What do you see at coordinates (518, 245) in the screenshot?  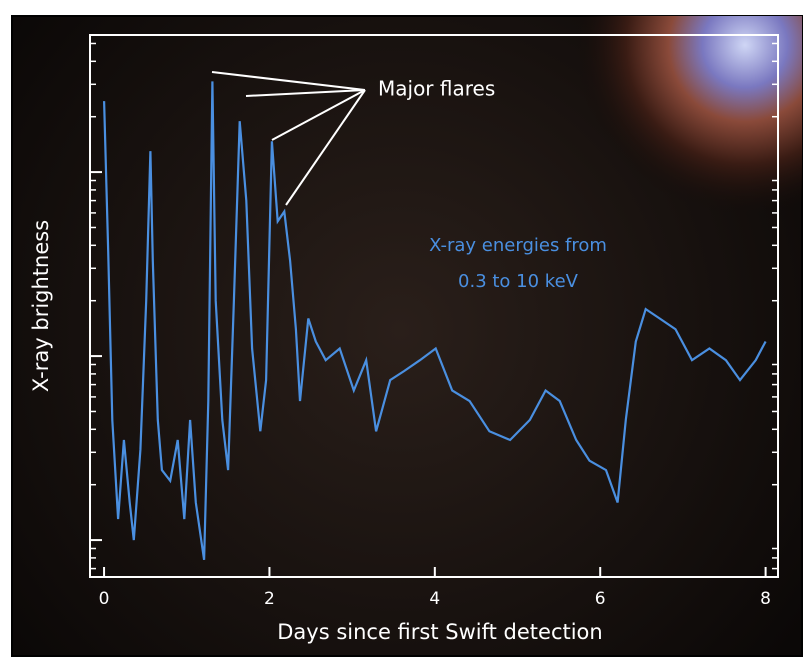 I see `annotation: X-ray energies from` at bounding box center [518, 245].